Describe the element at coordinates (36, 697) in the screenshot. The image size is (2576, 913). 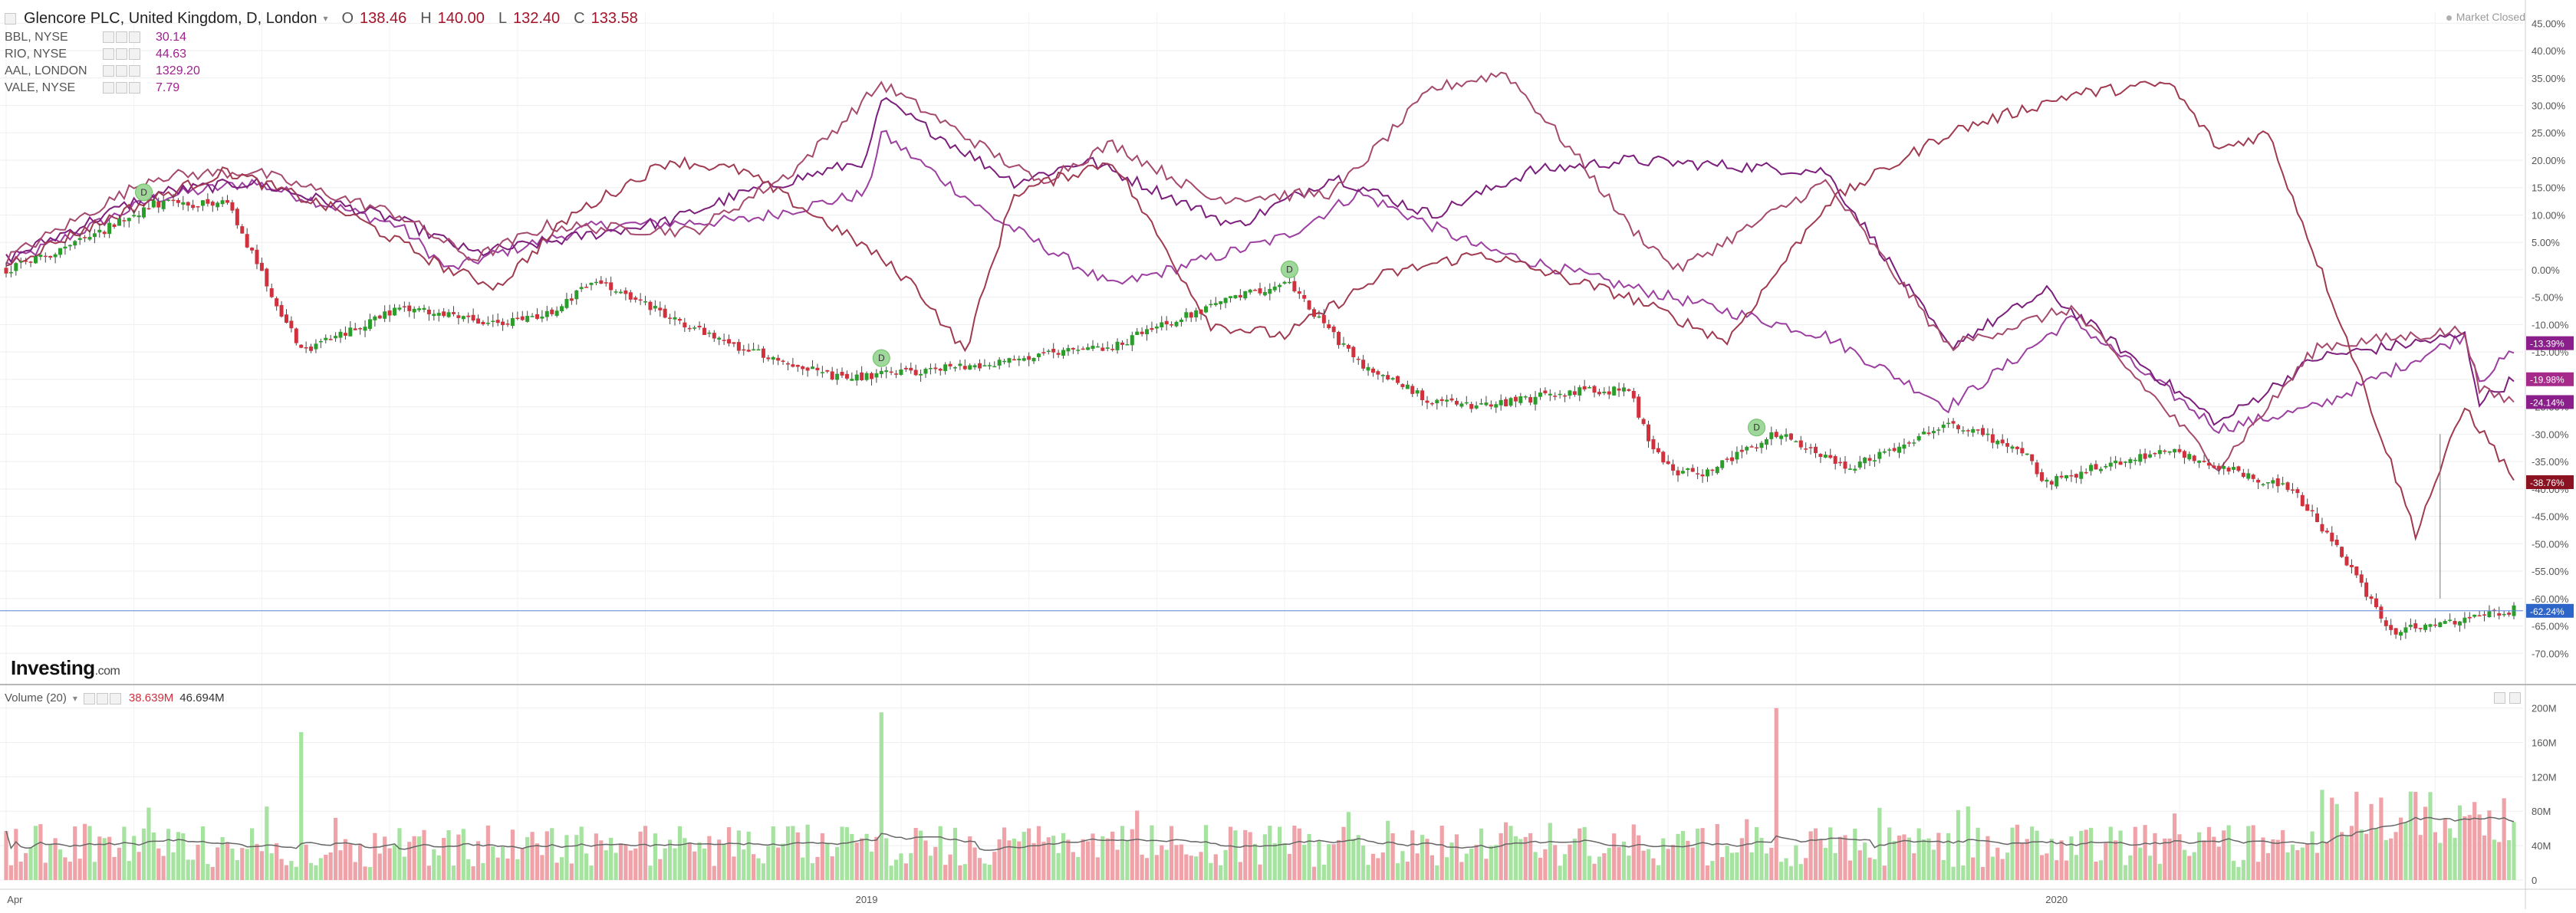
I see `volume-label: Volume (20)` at that location.